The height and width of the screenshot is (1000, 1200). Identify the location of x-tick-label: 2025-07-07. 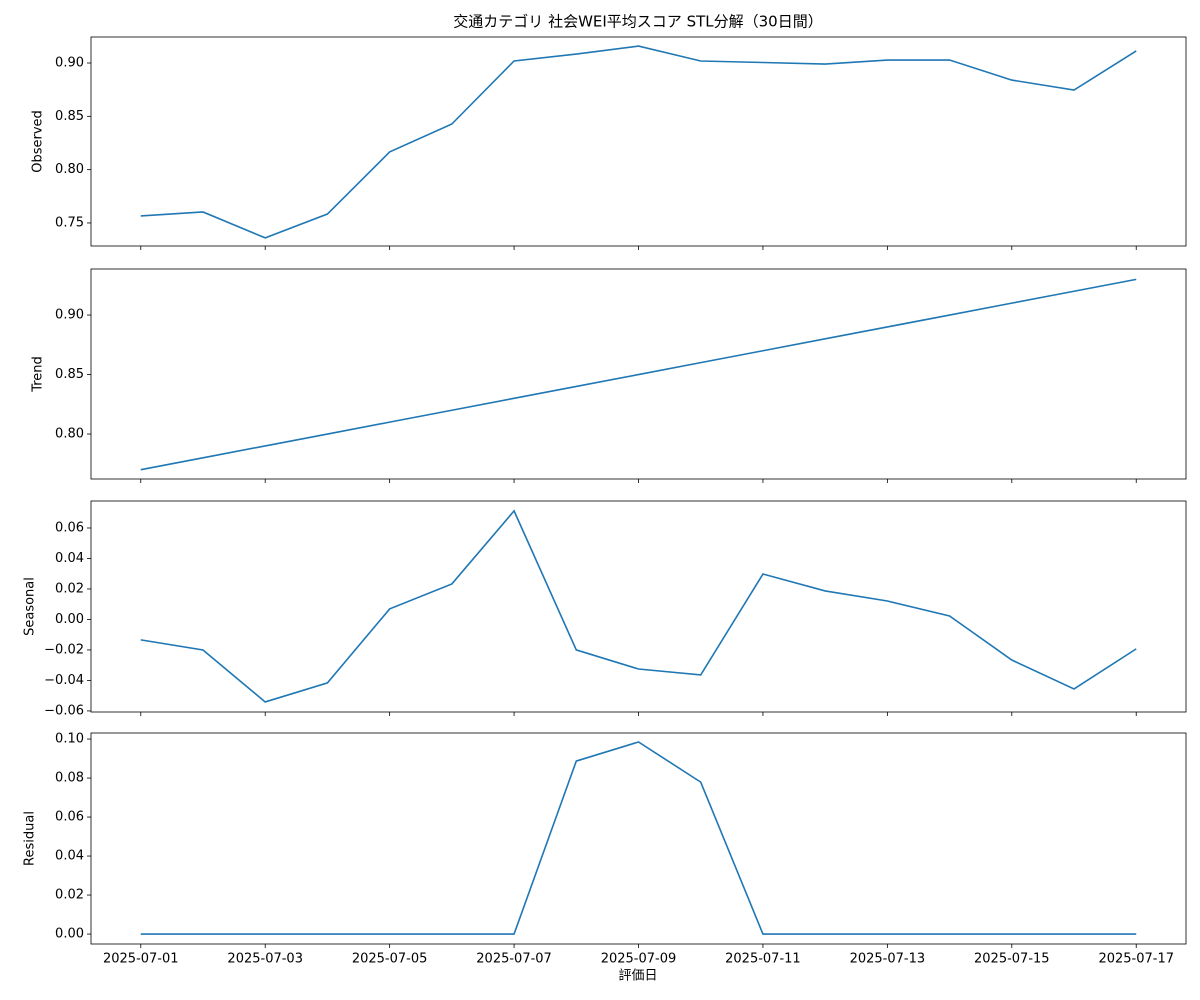
(514, 959).